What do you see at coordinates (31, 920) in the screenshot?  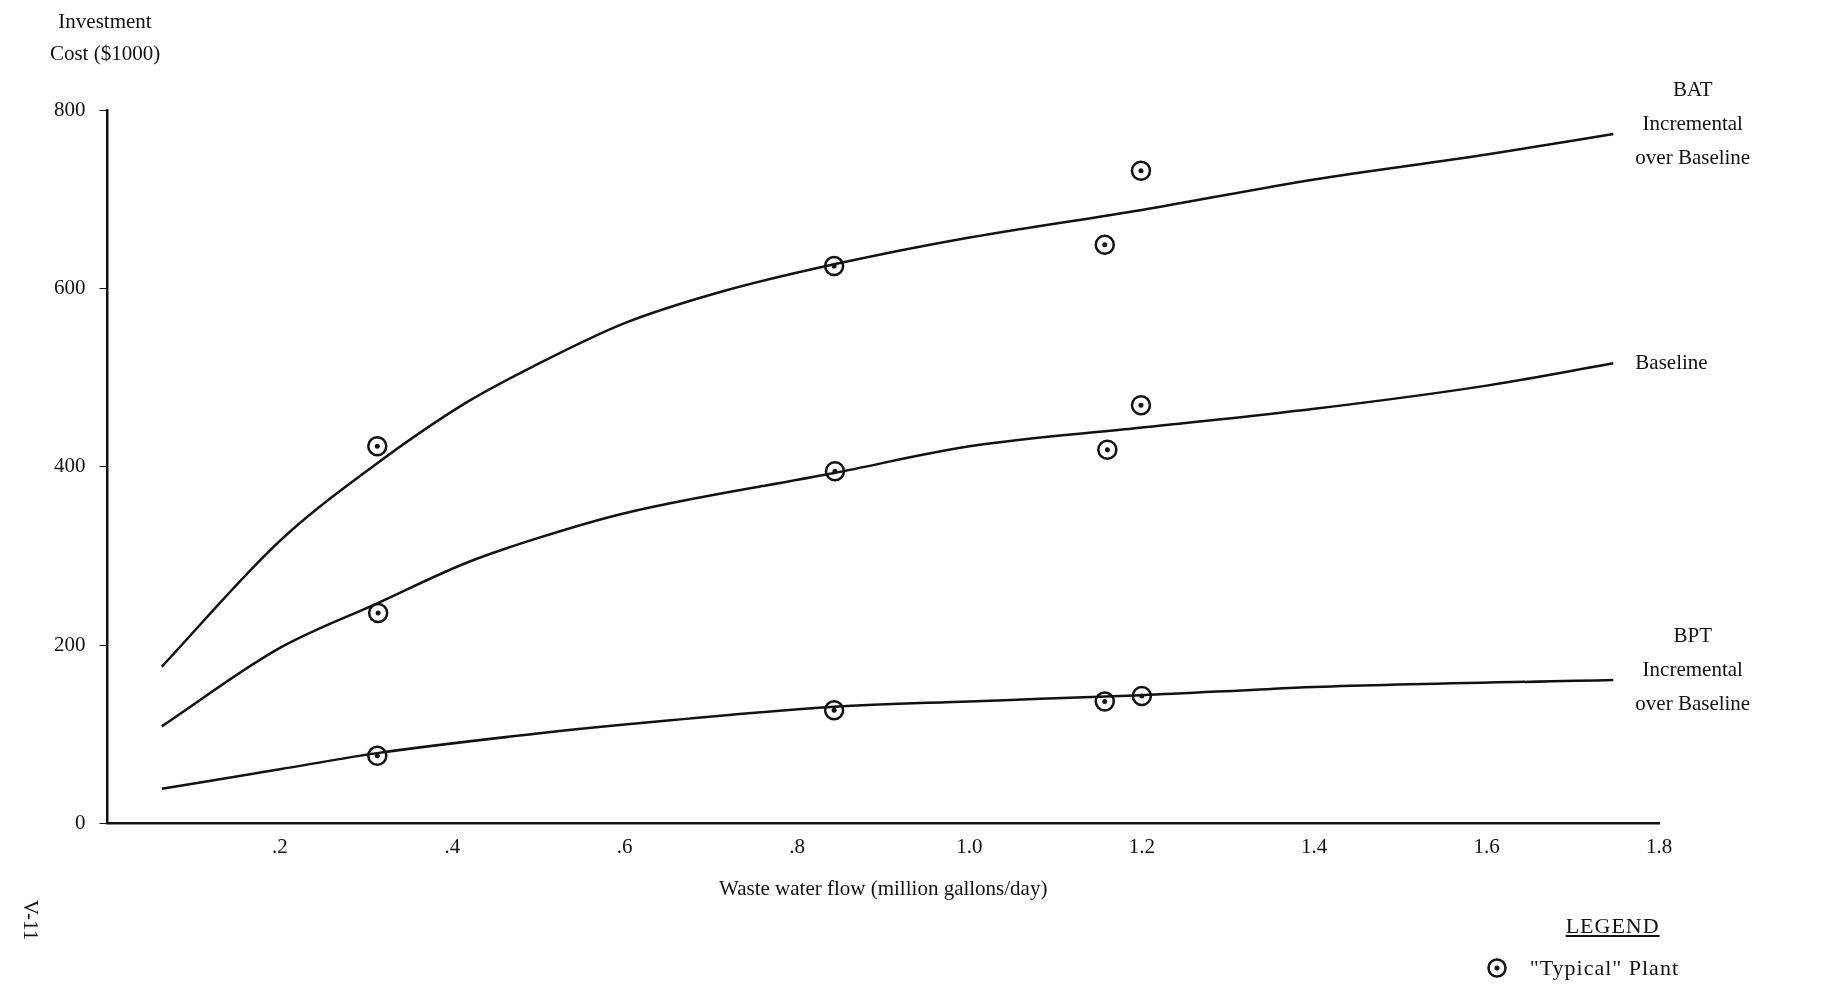 I see `text: V-11` at bounding box center [31, 920].